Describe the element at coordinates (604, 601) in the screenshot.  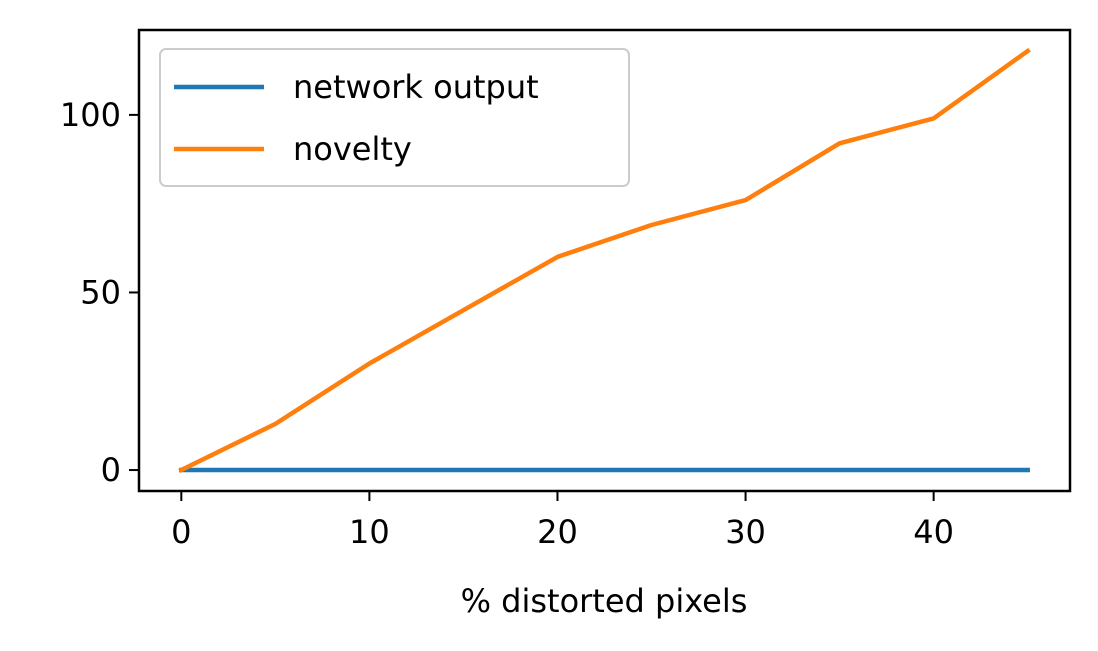
I see `x-axis-label: % distorted pixels` at that location.